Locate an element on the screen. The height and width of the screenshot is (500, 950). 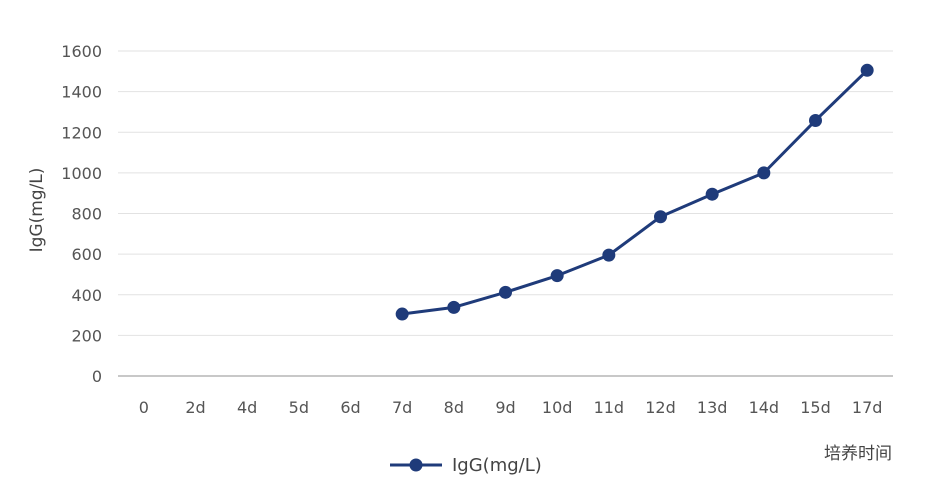
x-tick-label: 10d is located at coordinates (557, 407).